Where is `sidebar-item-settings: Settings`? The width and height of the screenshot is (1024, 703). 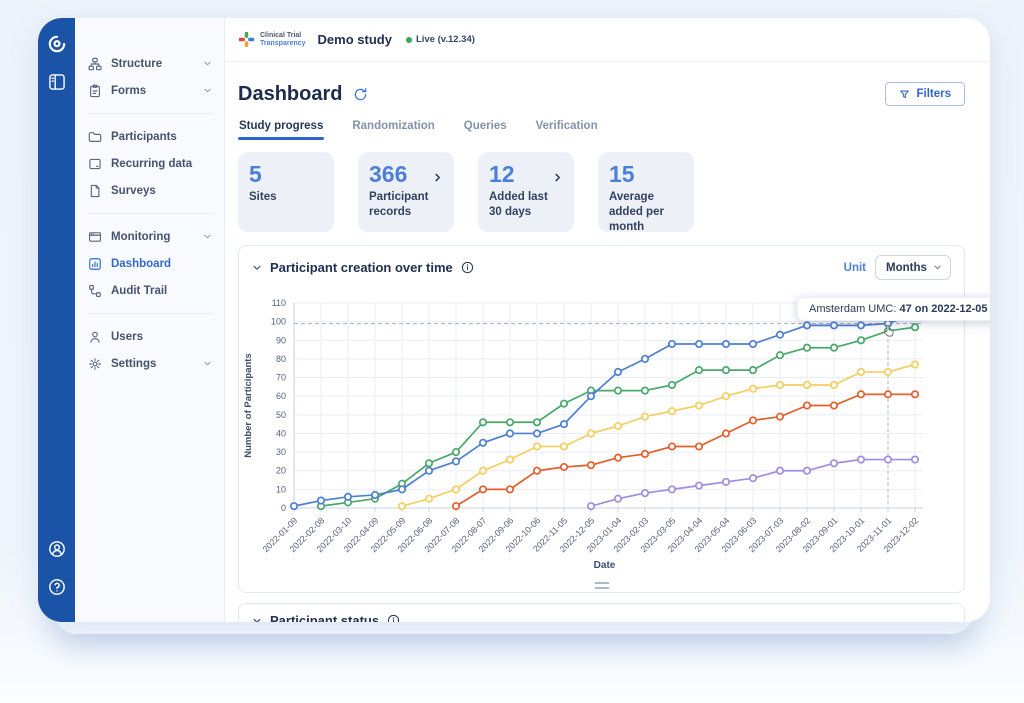 sidebar-item-settings: Settings is located at coordinates (149, 363).